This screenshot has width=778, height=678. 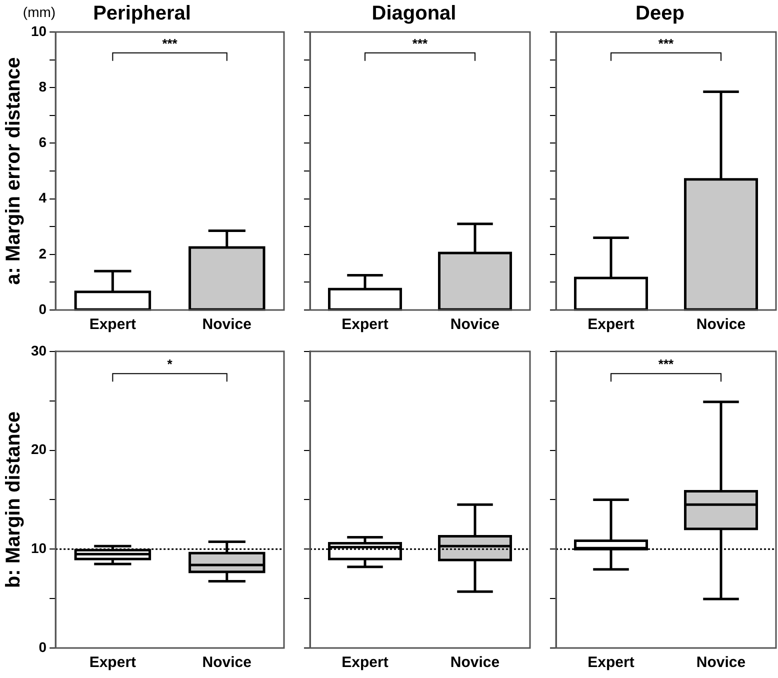 I want to click on chart-title: Peripheral, so click(x=142, y=13).